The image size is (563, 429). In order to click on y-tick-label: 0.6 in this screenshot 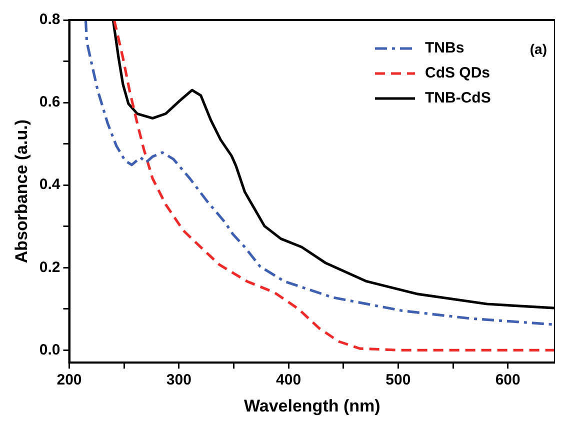, I will do `click(49, 102)`.